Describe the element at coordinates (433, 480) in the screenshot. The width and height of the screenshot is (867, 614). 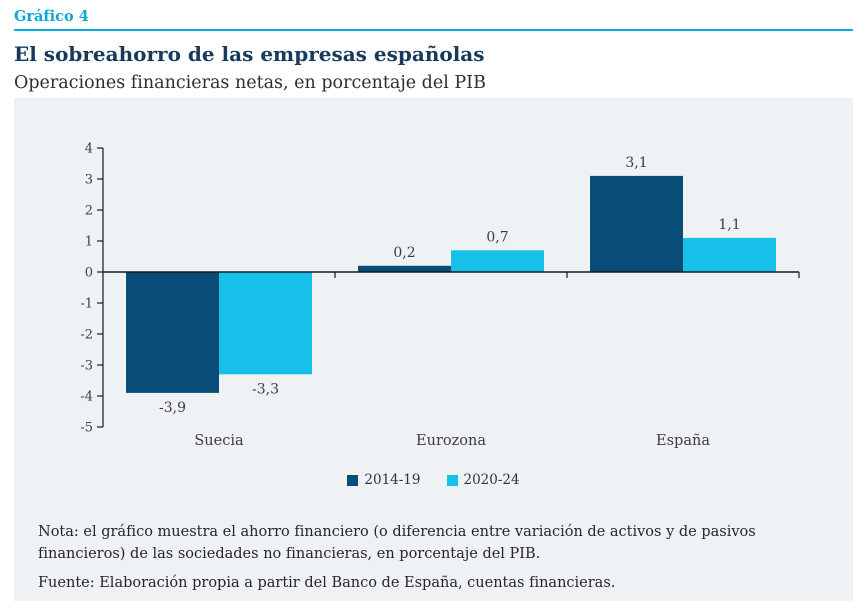
I see `chart-legend: 2014-19 2020-24` at that location.